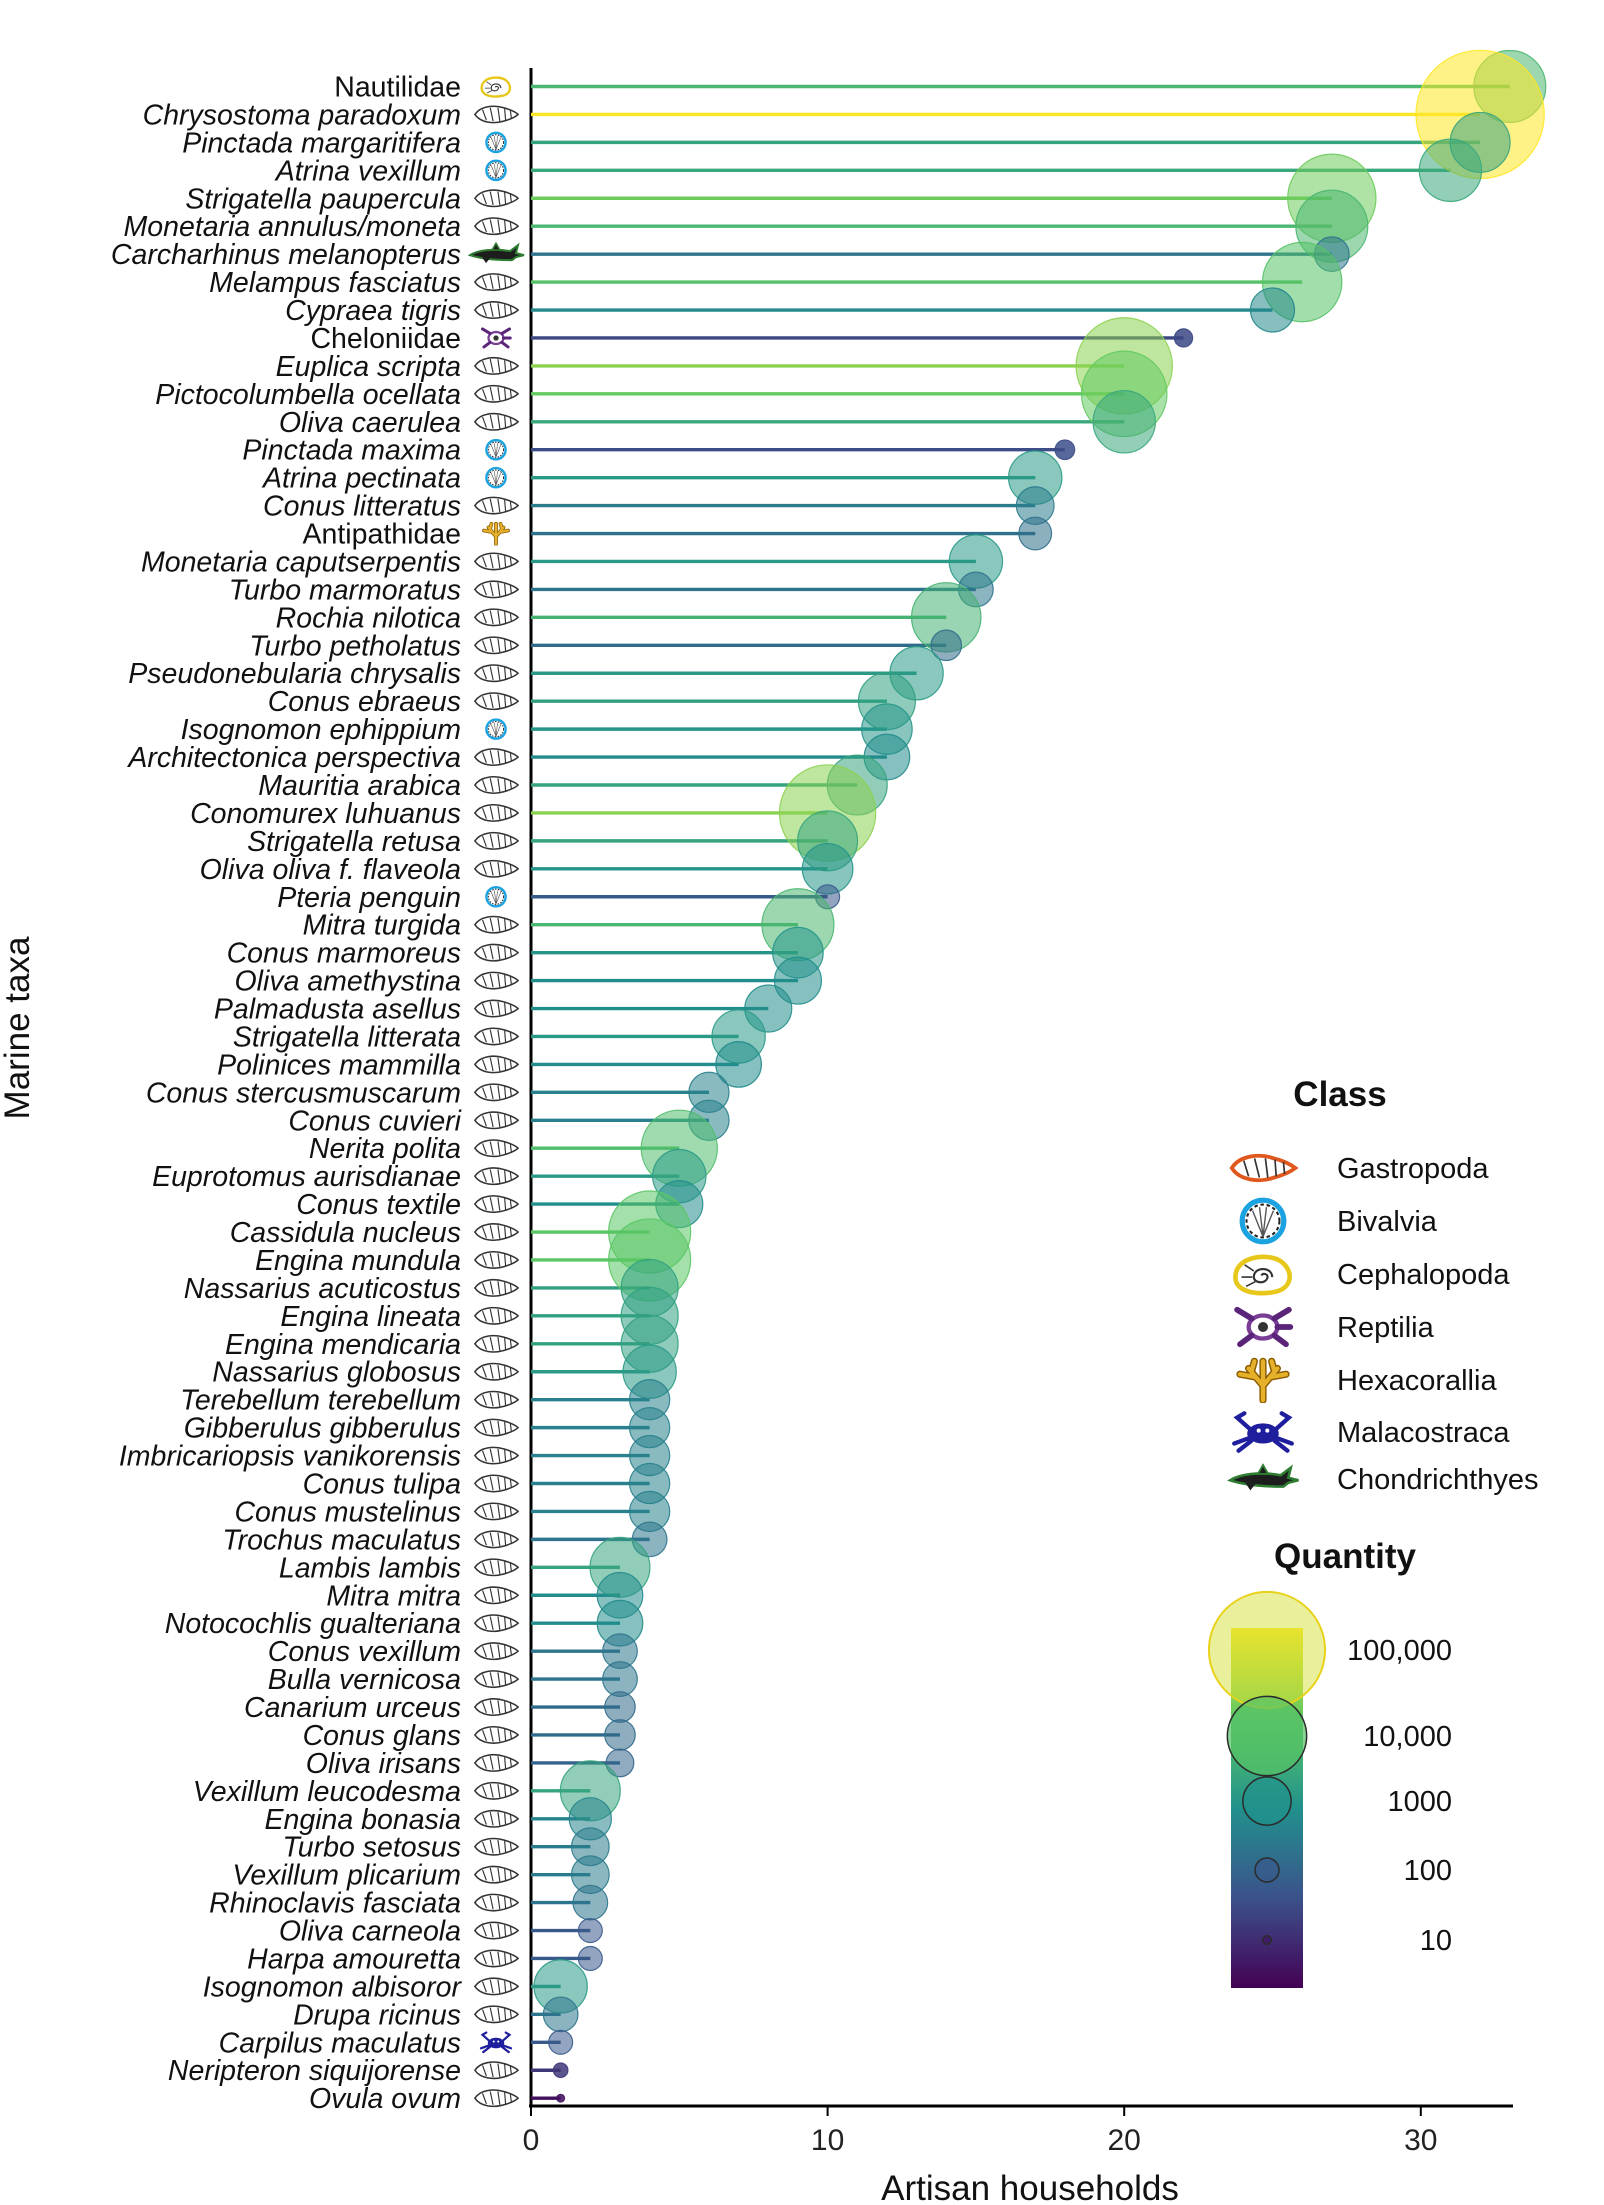 This screenshot has height=2205, width=1604. I want to click on taxon-label: Cassidula nucleus, so click(345, 1233).